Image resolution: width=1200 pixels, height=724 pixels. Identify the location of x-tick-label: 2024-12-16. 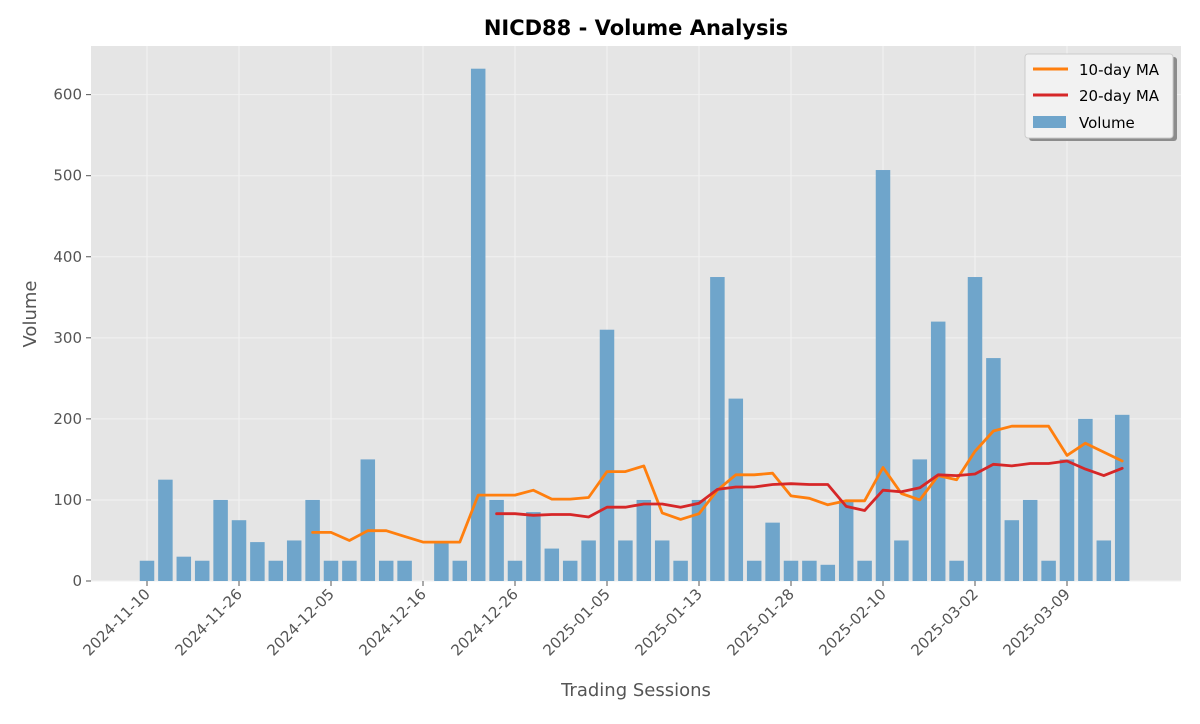
(392, 622).